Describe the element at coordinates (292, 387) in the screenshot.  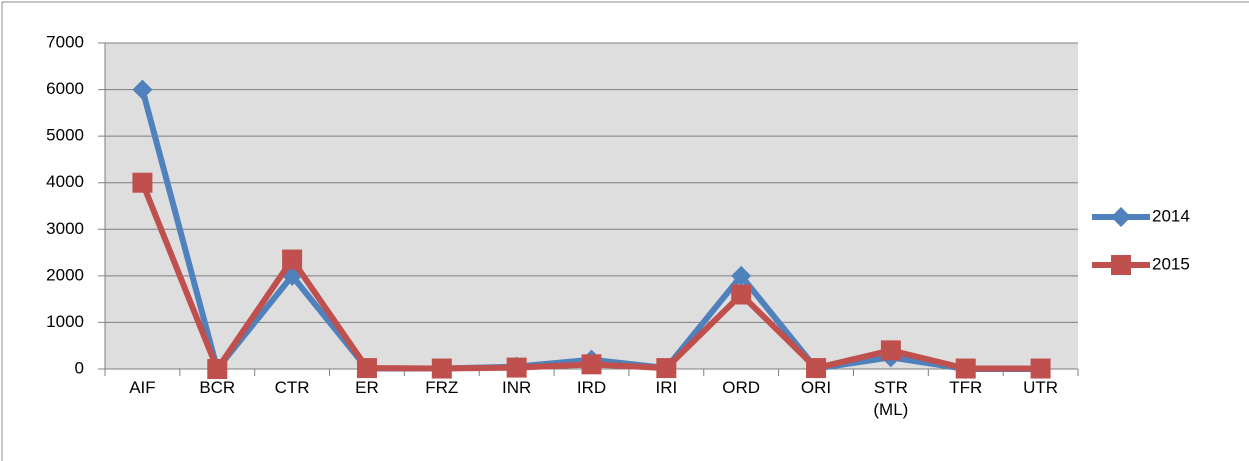
I see `x-tick-label: CTR` at that location.